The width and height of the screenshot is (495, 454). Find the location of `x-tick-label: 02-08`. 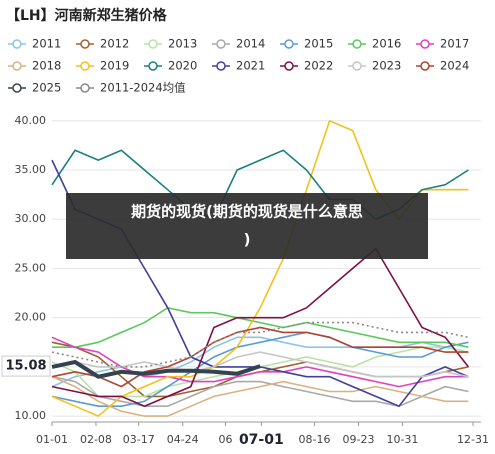

x-tick-label: 02-08 is located at coordinates (96, 439).